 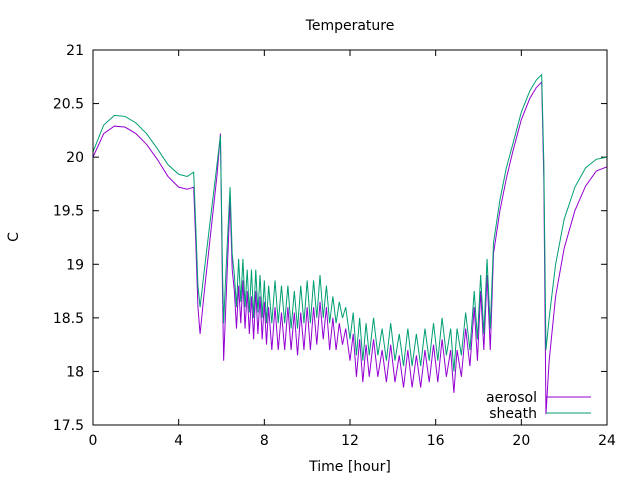 What do you see at coordinates (521, 441) in the screenshot?
I see `x-tick-label: 20` at bounding box center [521, 441].